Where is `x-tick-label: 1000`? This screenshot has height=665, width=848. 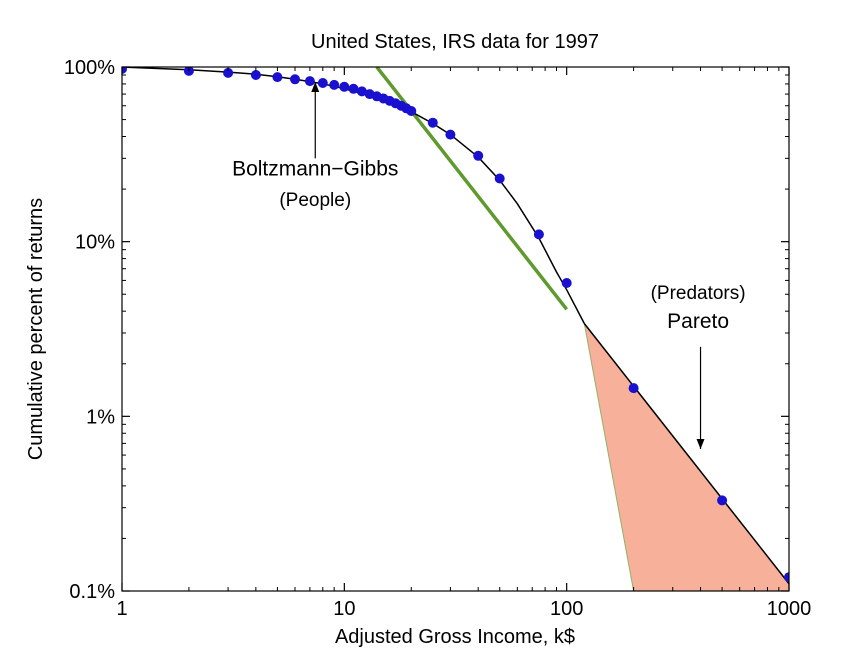 x-tick-label: 1000 is located at coordinates (789, 609).